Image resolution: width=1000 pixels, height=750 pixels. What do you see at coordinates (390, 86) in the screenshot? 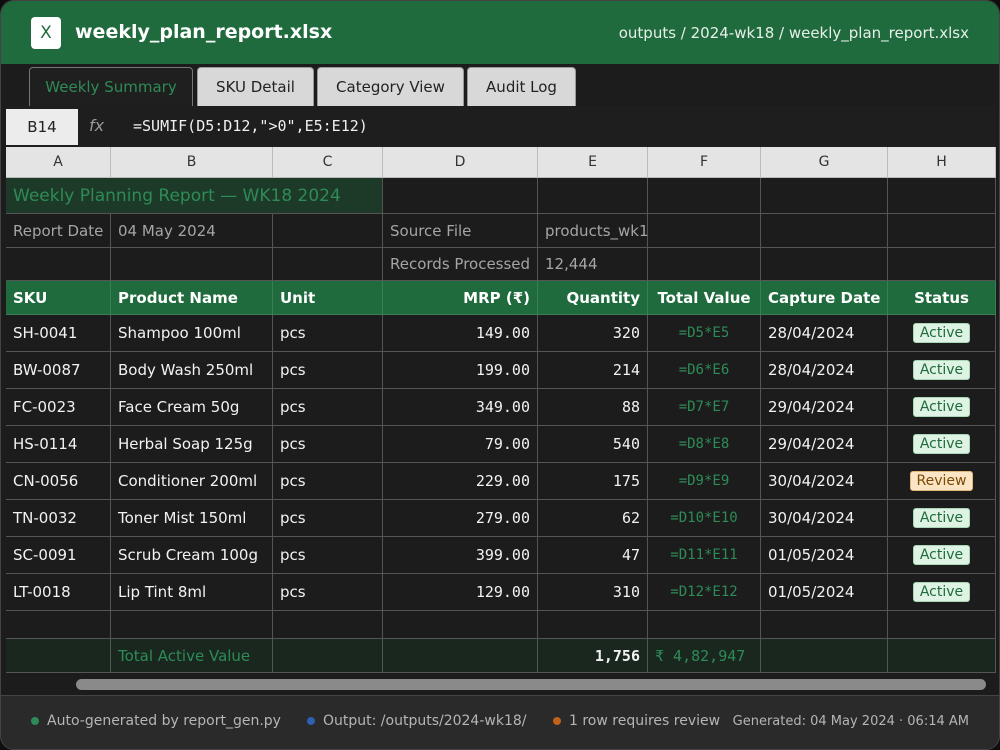
I see `sheet-tab: Category View` at bounding box center [390, 86].